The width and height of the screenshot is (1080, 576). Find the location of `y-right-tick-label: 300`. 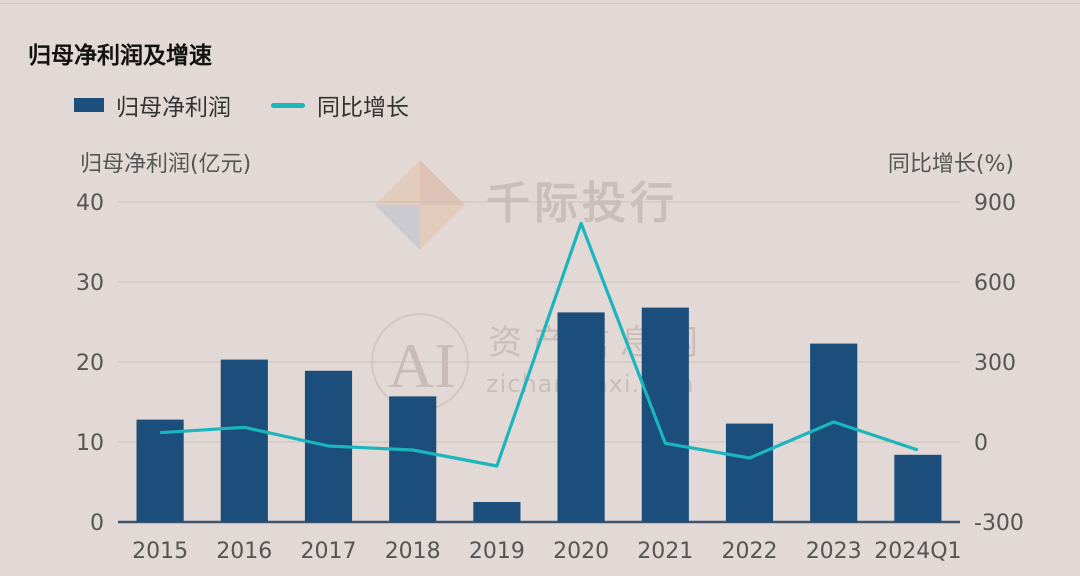

y-right-tick-label: 300 is located at coordinates (995, 363).